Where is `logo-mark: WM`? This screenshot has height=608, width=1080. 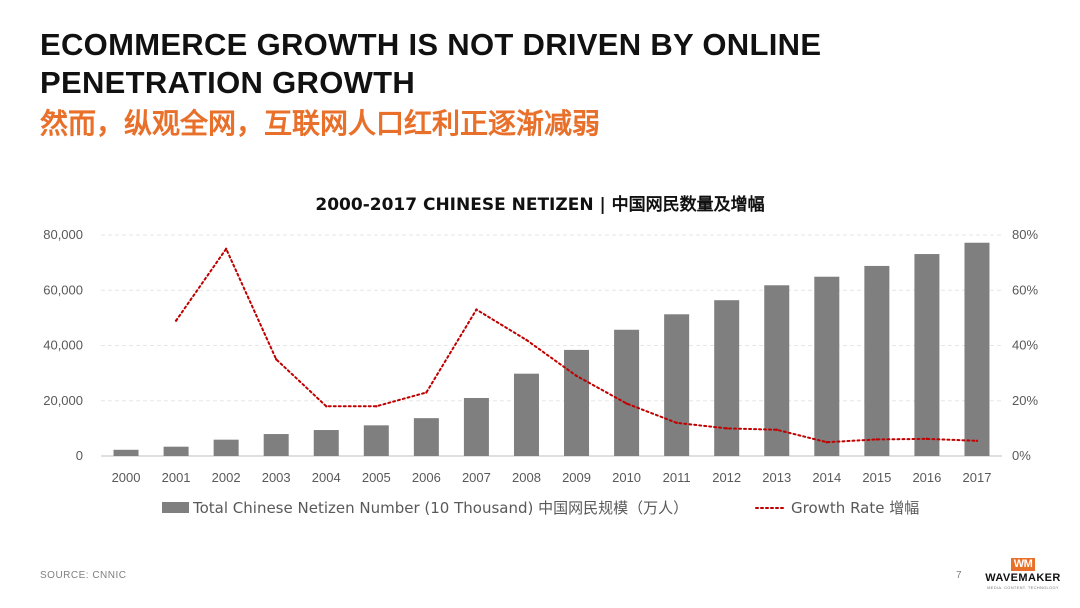 logo-mark: WM is located at coordinates (1023, 564).